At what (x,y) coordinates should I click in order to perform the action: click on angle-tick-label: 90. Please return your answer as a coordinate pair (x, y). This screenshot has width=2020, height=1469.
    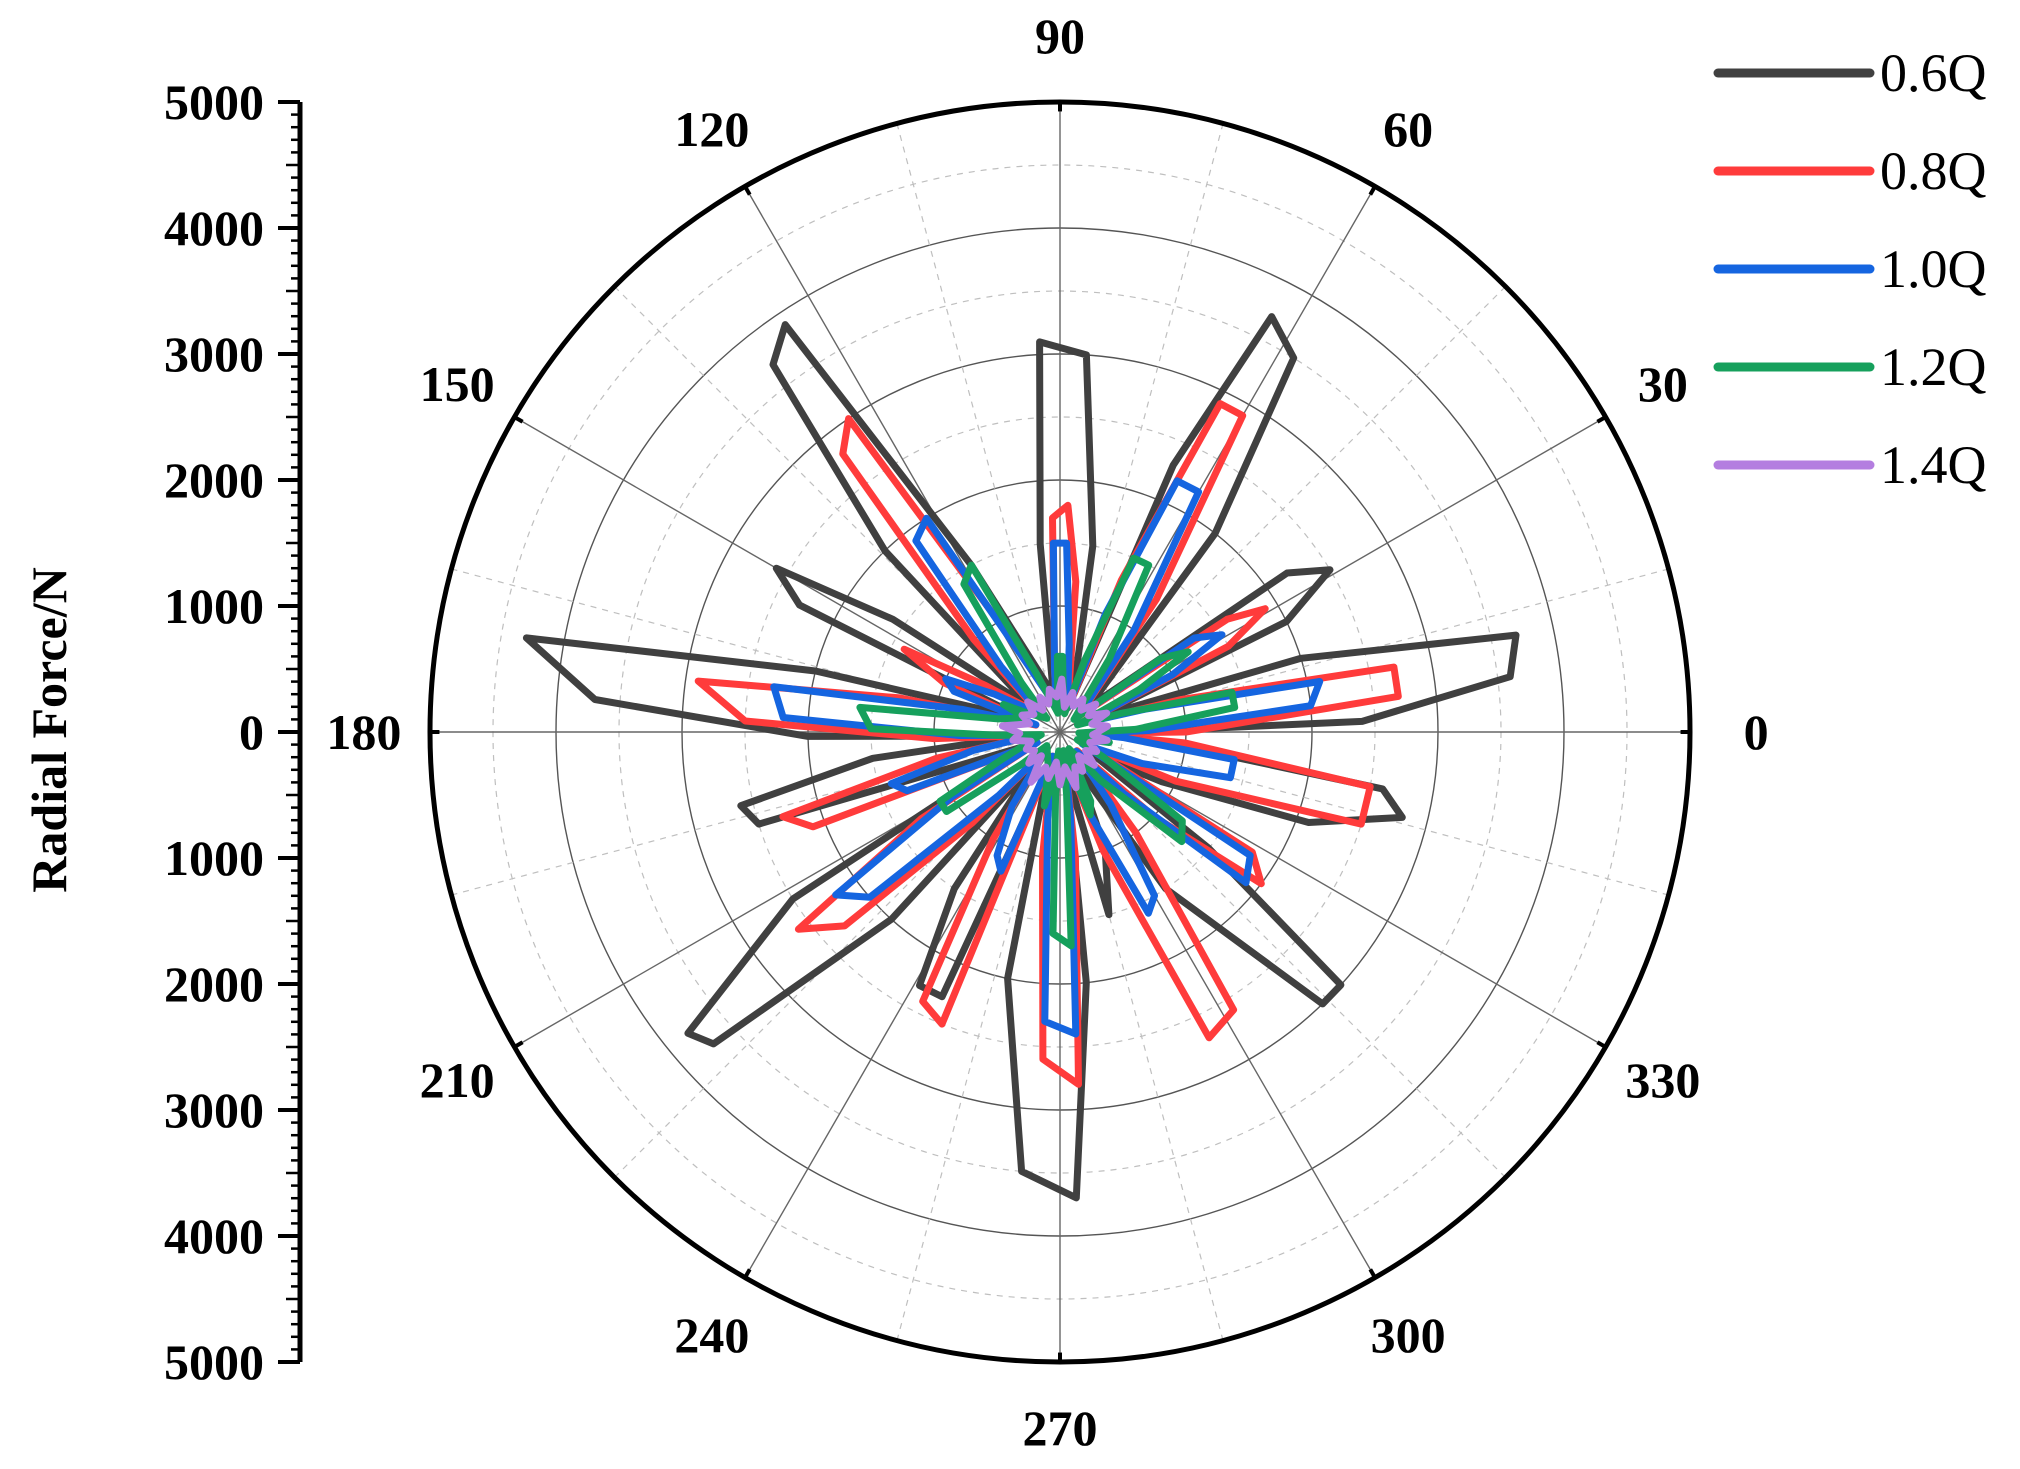
    Looking at the image, I should click on (1060, 36).